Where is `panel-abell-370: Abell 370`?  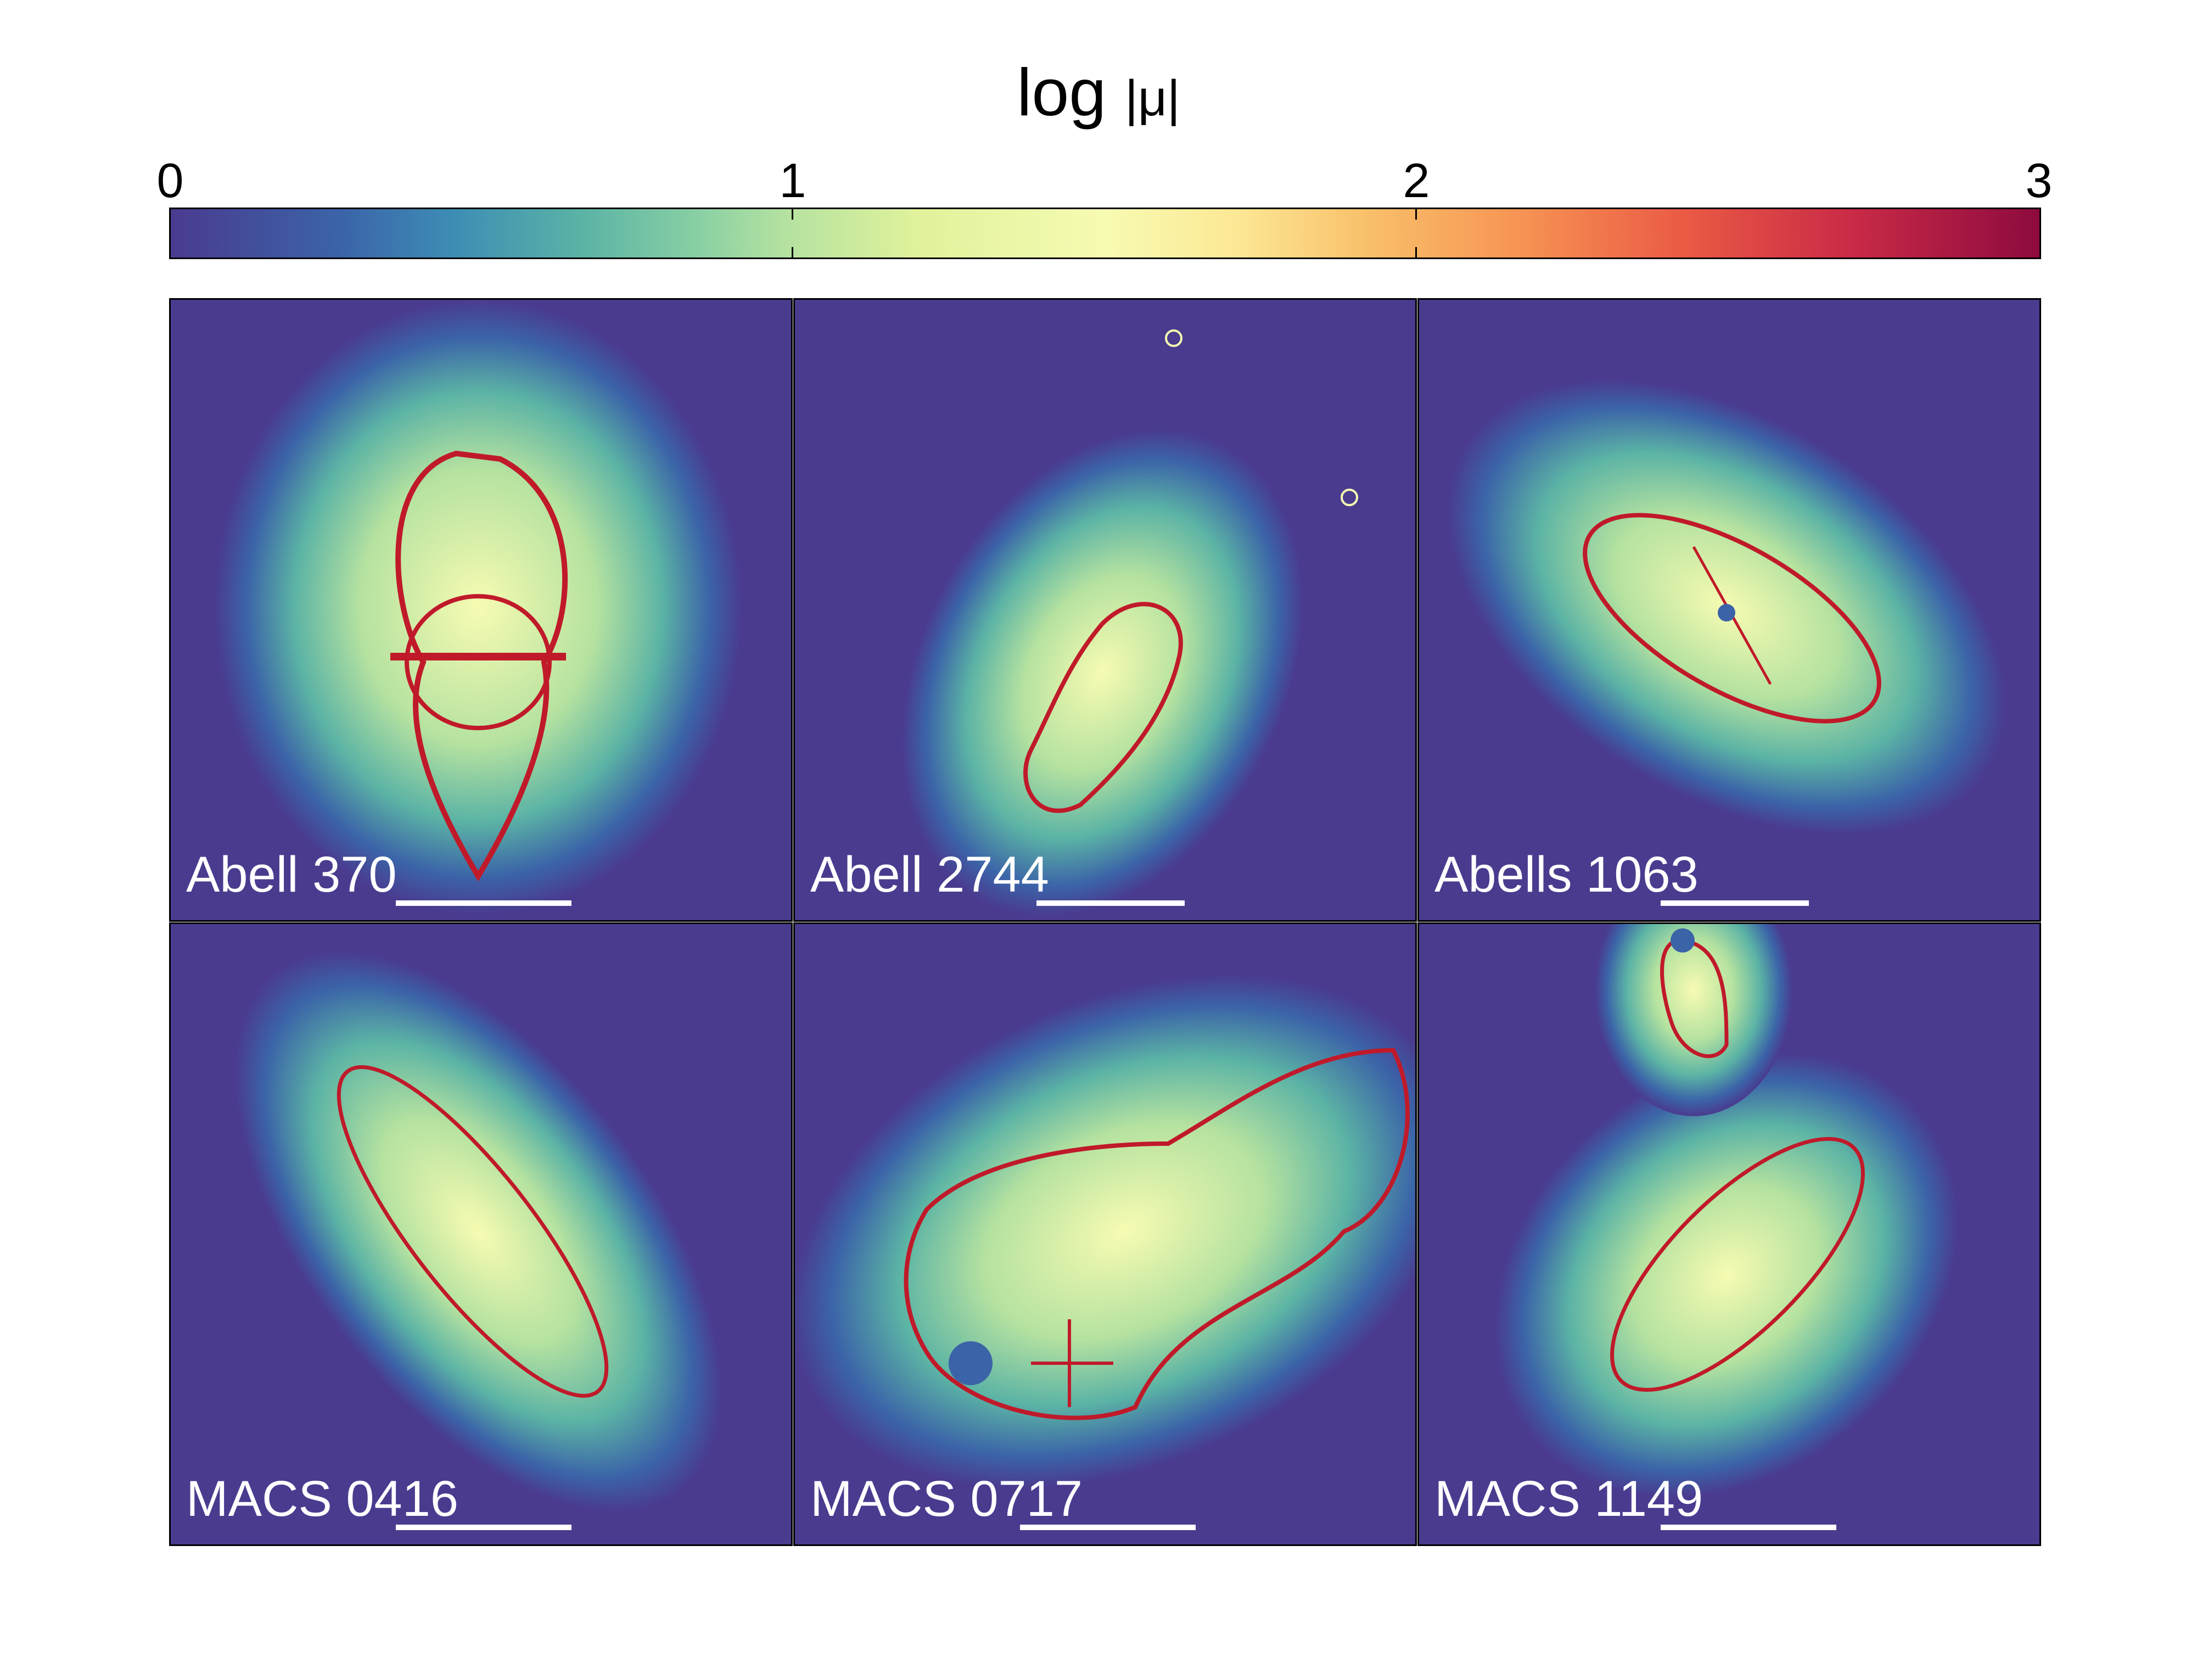
panel-abell-370: Abell 370 is located at coordinates (481, 610).